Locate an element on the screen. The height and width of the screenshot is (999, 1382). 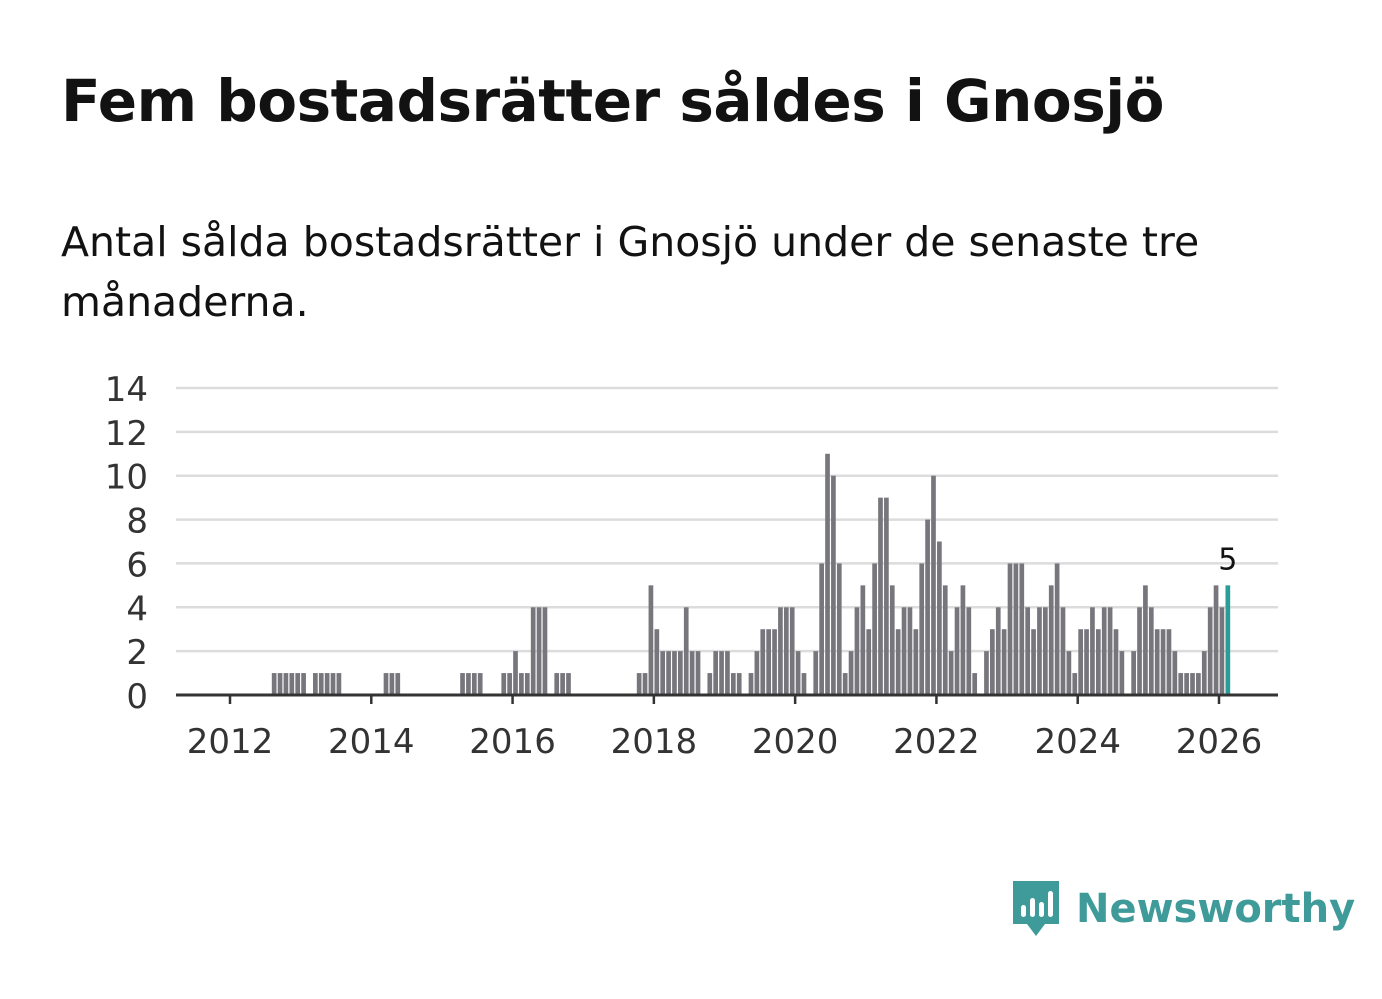
x-tick-label: 2018 is located at coordinates (654, 742).